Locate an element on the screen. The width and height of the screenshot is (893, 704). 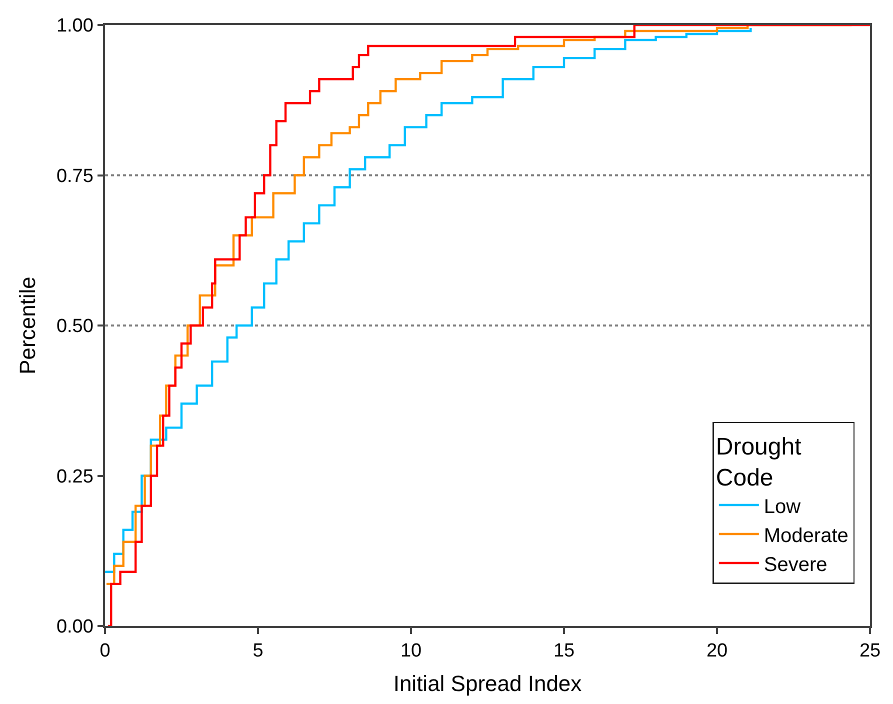
y-tick-label: 0.75 is located at coordinates (75, 176).